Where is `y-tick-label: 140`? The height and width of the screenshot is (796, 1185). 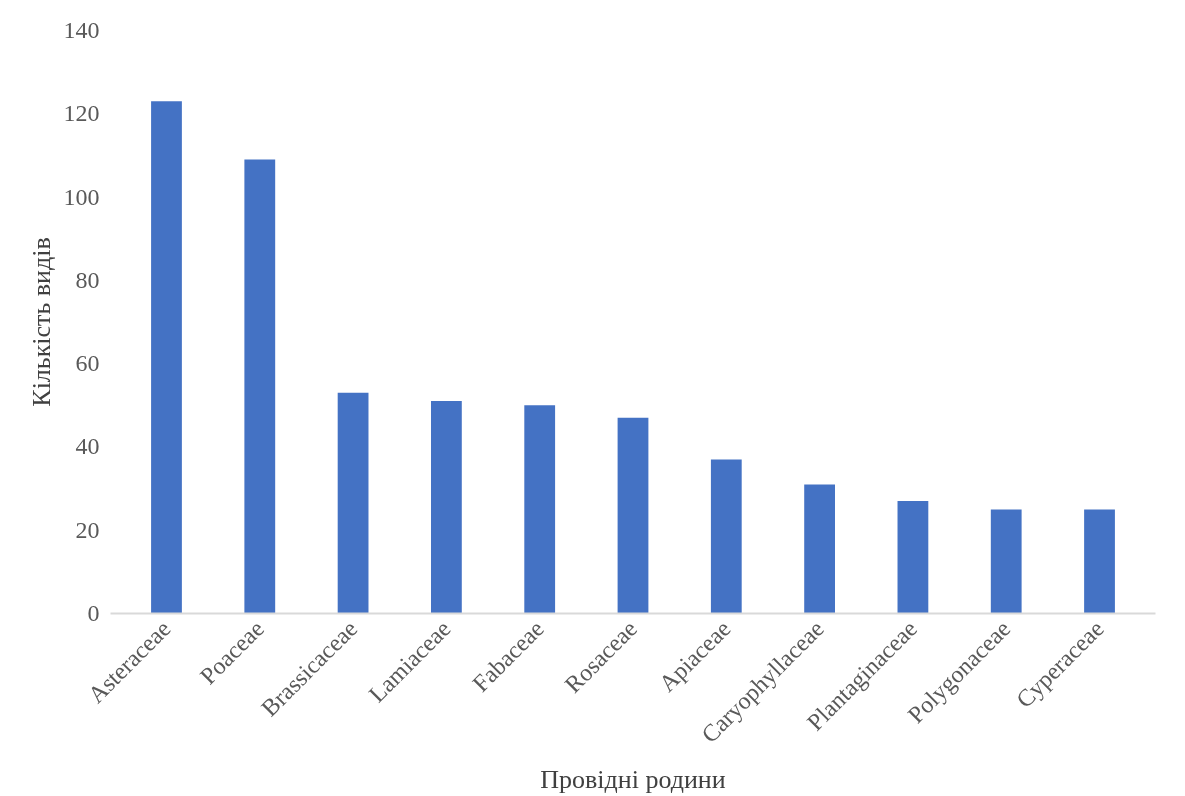
y-tick-label: 140 is located at coordinates (81, 30).